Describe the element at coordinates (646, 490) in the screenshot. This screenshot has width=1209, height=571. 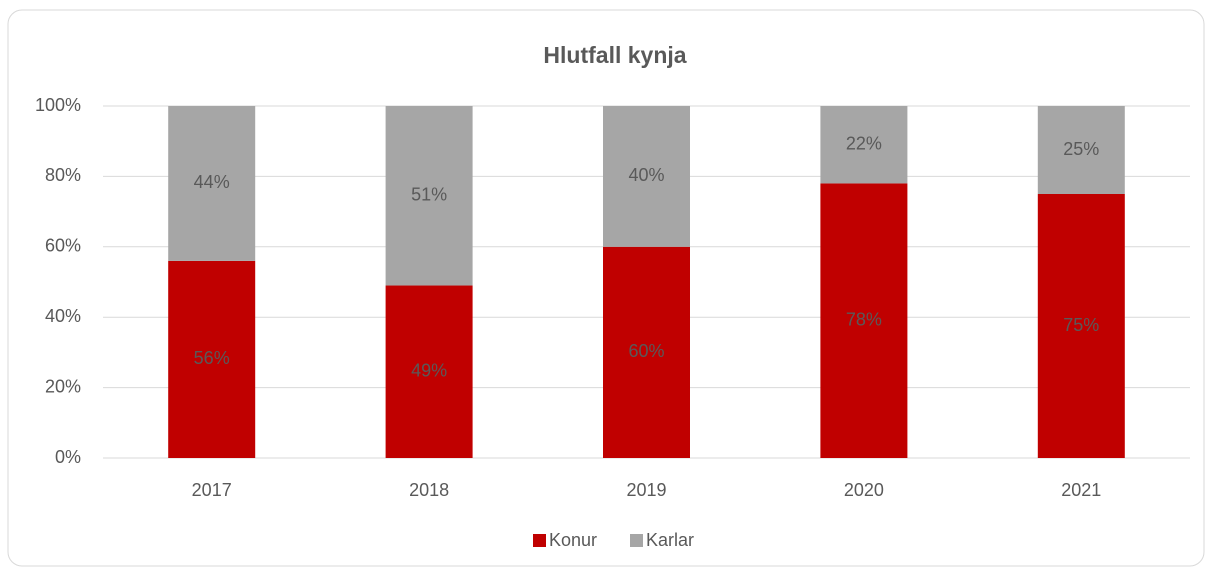
I see `x-tick-label: 2019` at that location.